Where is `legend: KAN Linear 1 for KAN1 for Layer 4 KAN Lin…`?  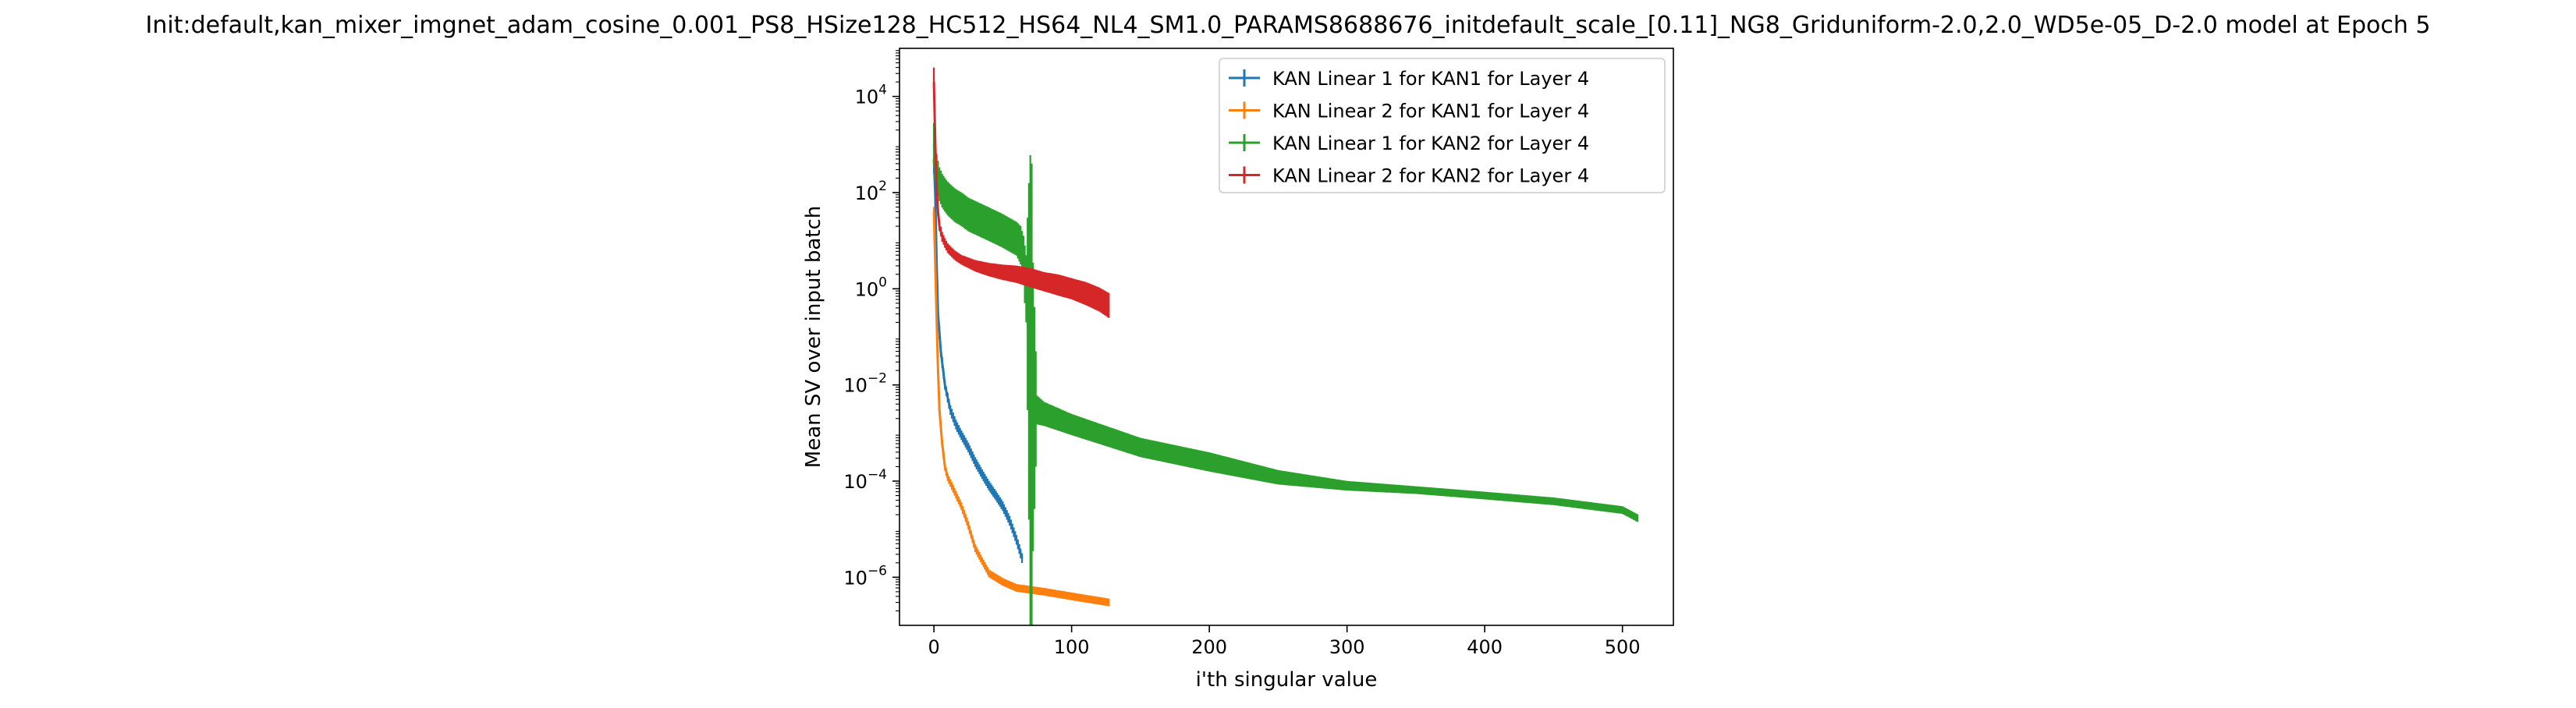 legend: KAN Linear 1 for KAN1 for Layer 4 KAN Lin… is located at coordinates (1442, 125).